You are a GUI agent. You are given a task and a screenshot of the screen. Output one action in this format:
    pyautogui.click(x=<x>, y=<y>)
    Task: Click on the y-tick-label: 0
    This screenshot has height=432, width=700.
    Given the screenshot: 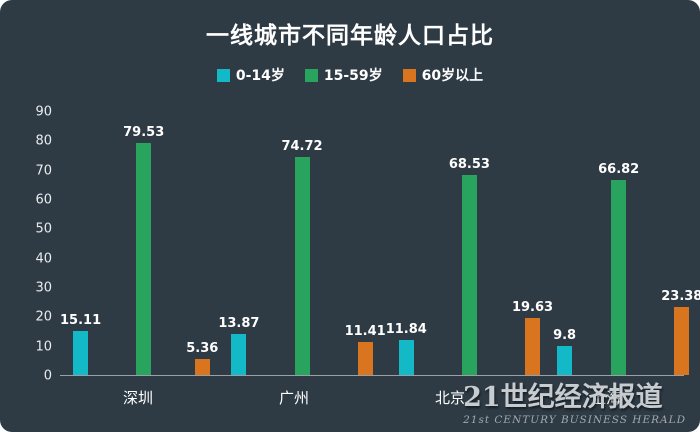 What is the action you would take?
    pyautogui.click(x=47, y=376)
    